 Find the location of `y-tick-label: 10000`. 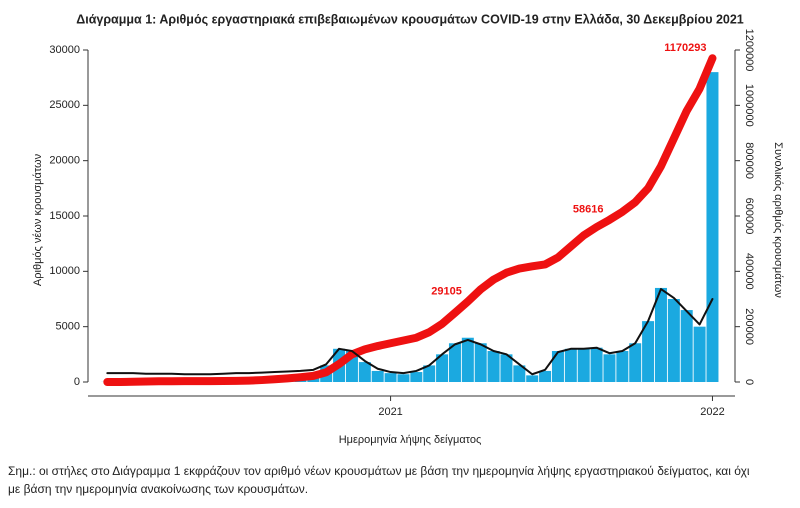

y-tick-label: 10000 is located at coordinates (64, 271).